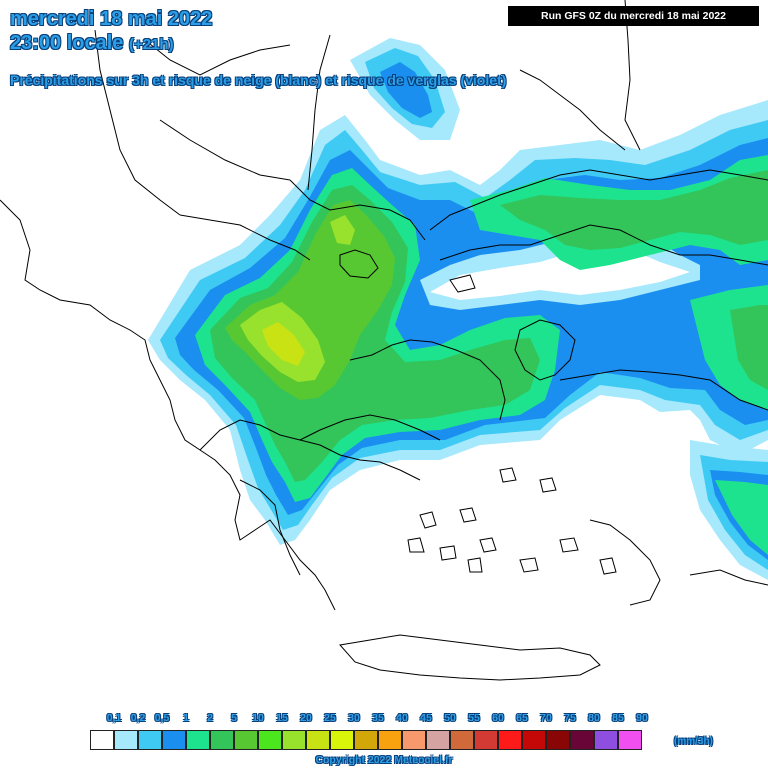 This screenshot has width=768, height=768. What do you see at coordinates (138, 718) in the screenshot?
I see `legend-label: 0,2` at bounding box center [138, 718].